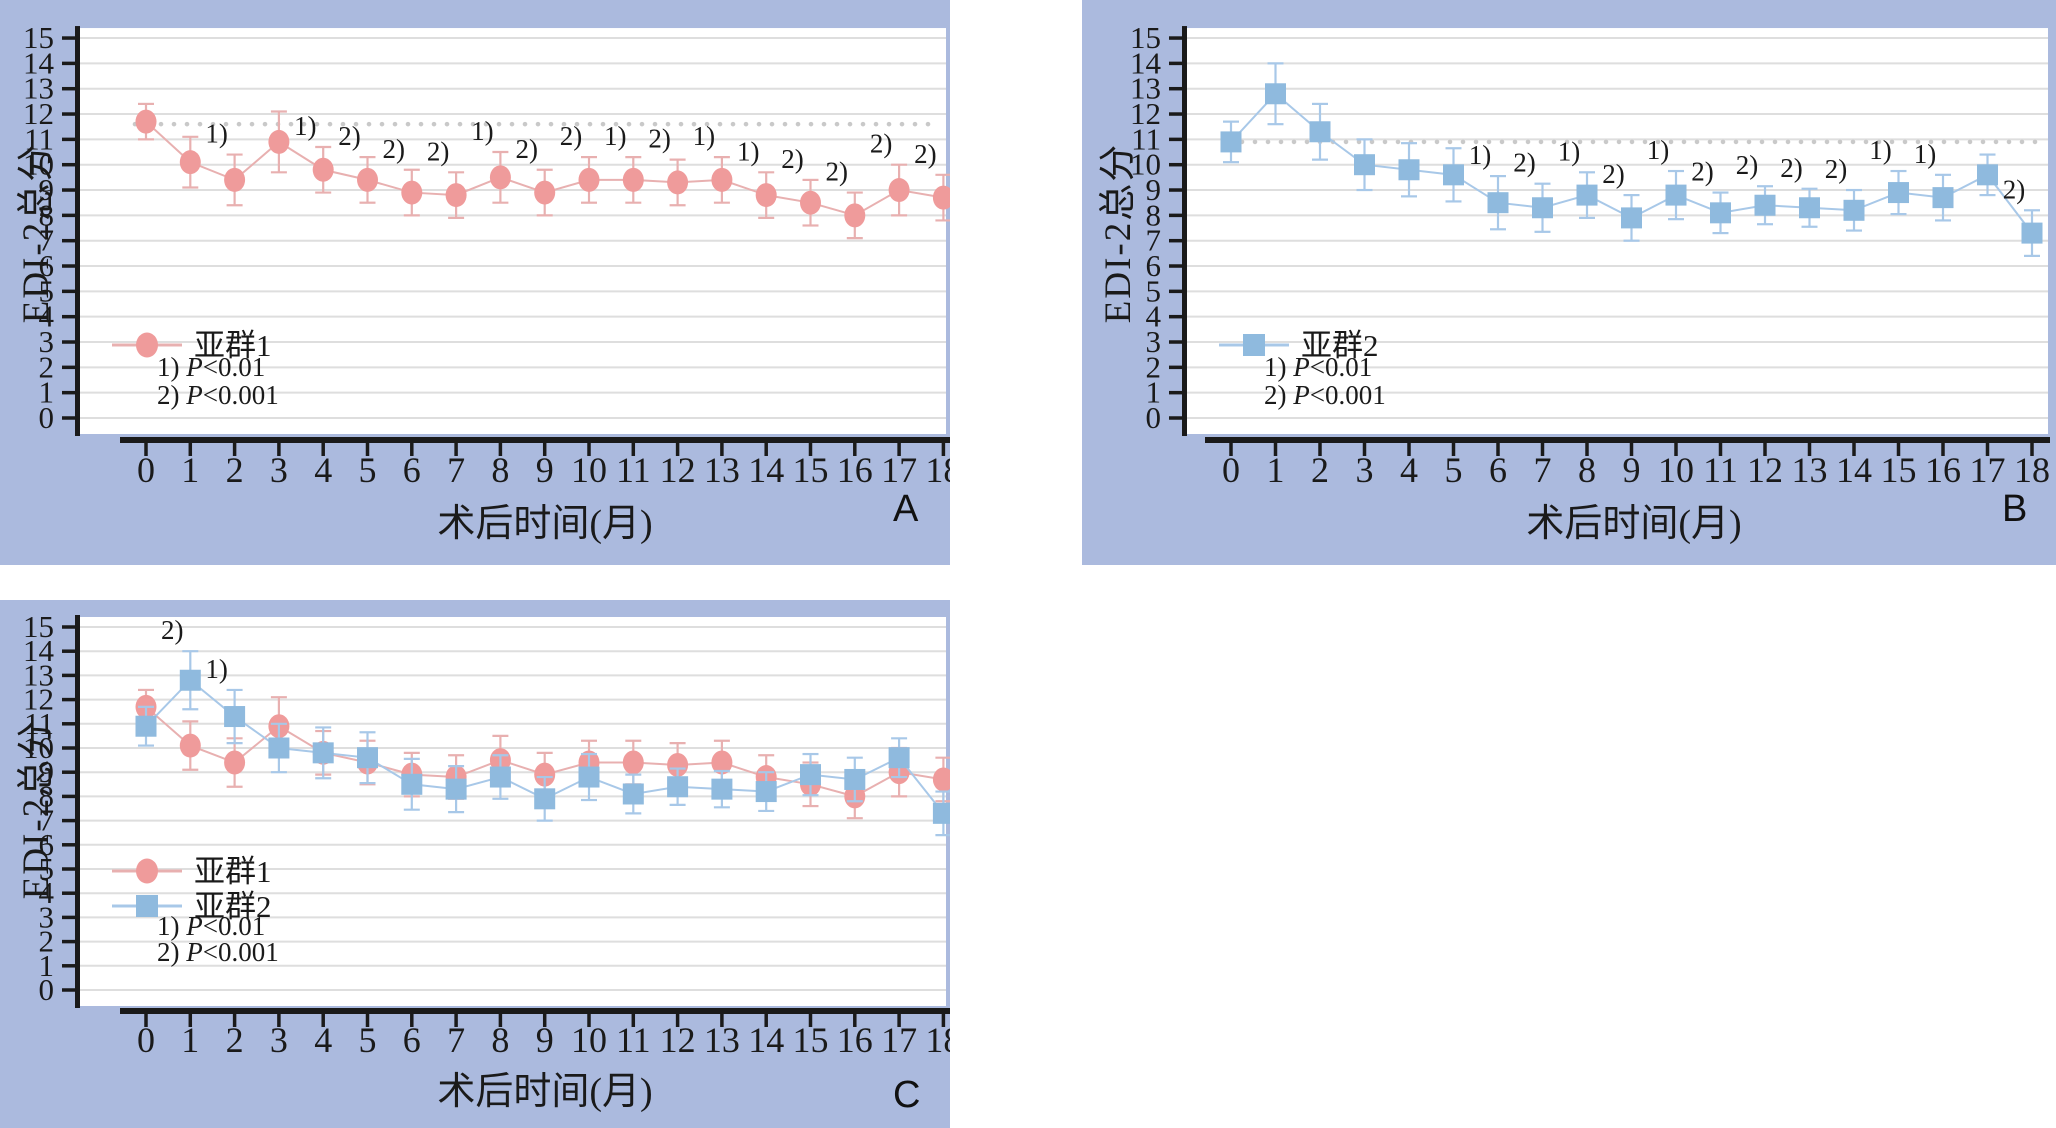  What do you see at coordinates (47, 820) in the screenshot?
I see `y-tick-label: 7` at bounding box center [47, 820].